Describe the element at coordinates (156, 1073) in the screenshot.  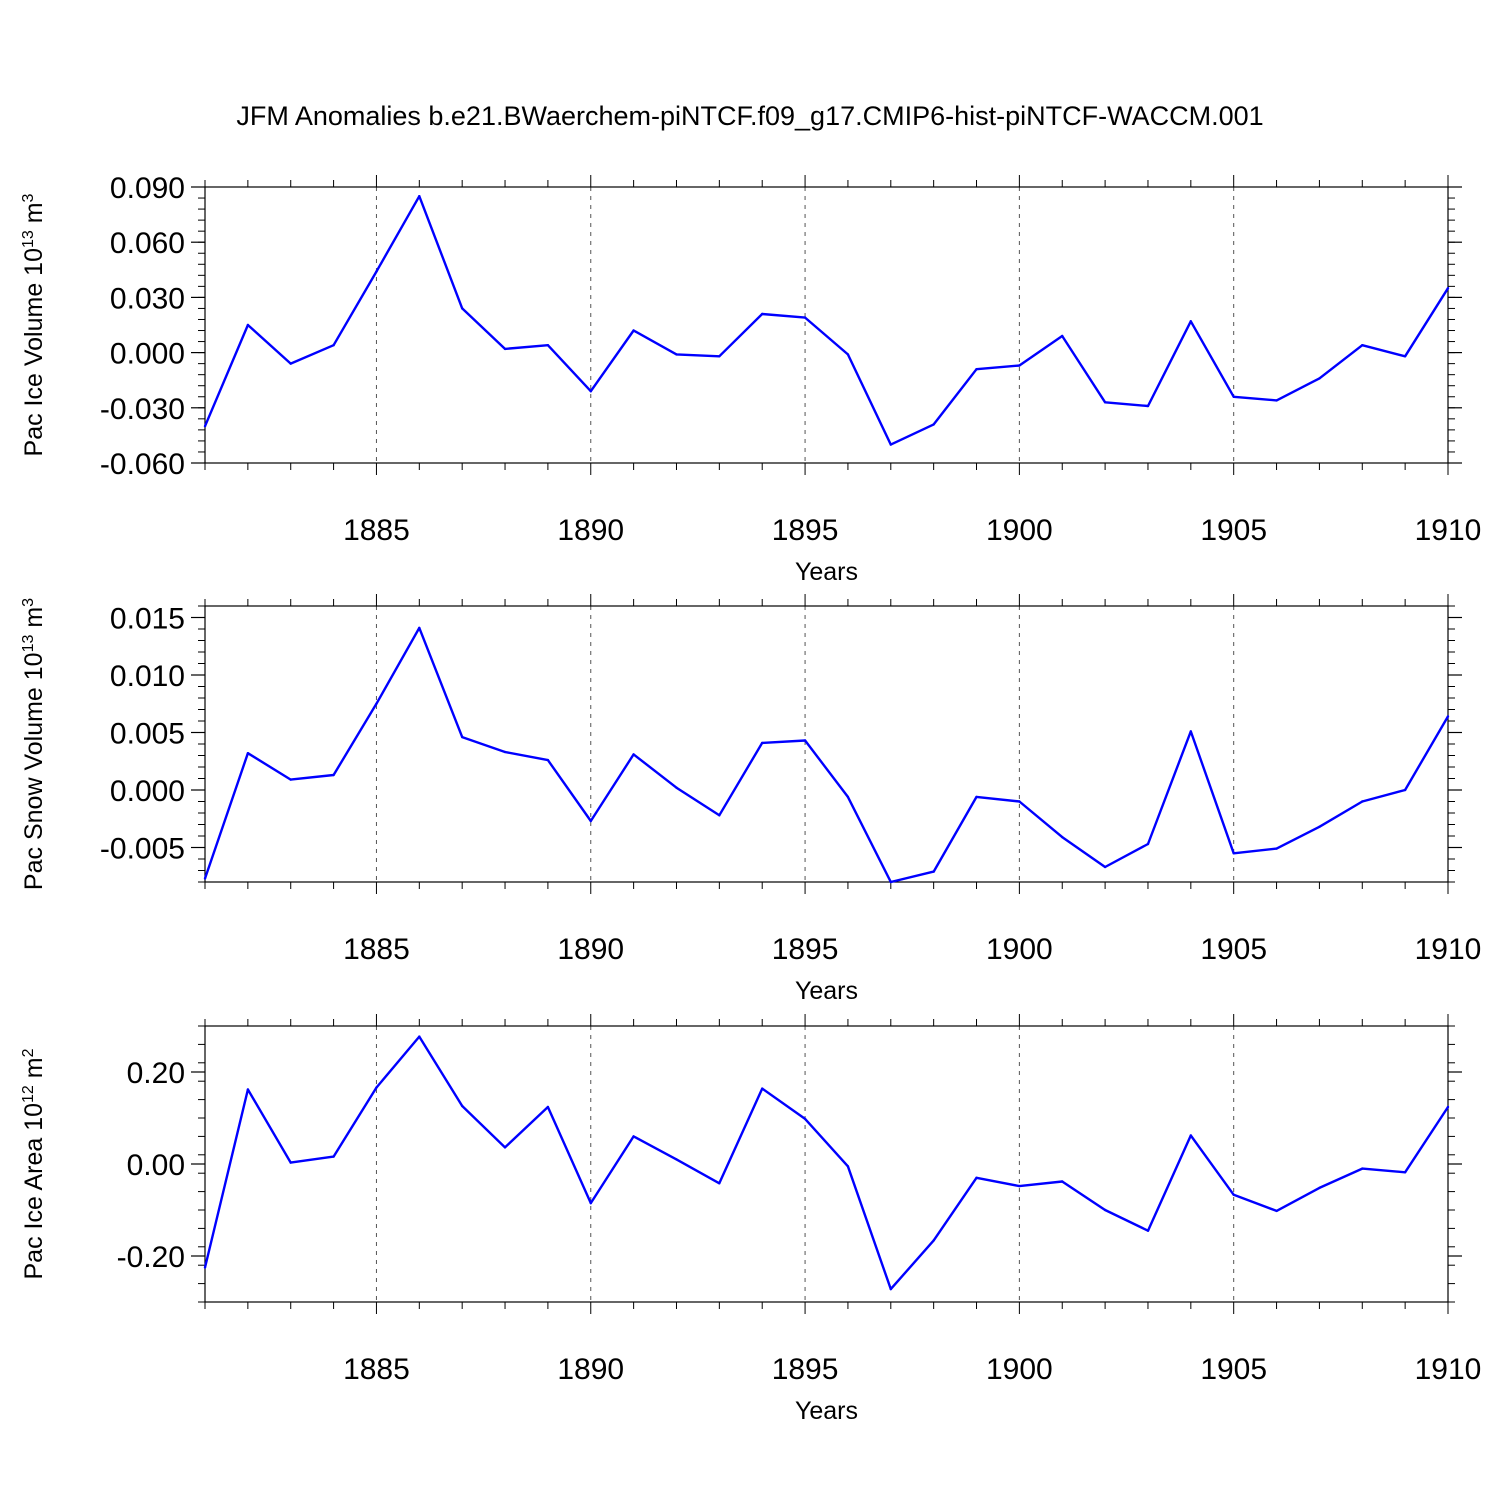
I see `y-tick-label: 0.20` at that location.